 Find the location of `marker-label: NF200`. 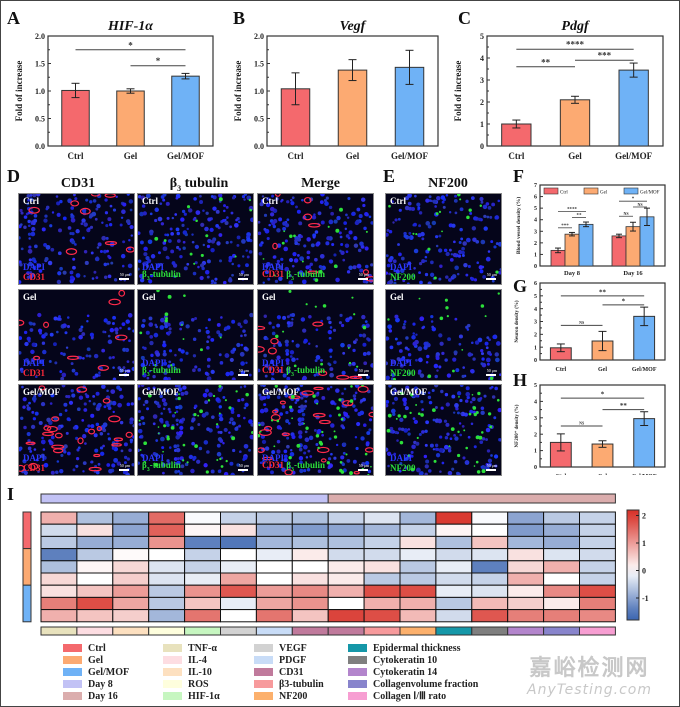

marker-label: NF200 is located at coordinates (403, 277).